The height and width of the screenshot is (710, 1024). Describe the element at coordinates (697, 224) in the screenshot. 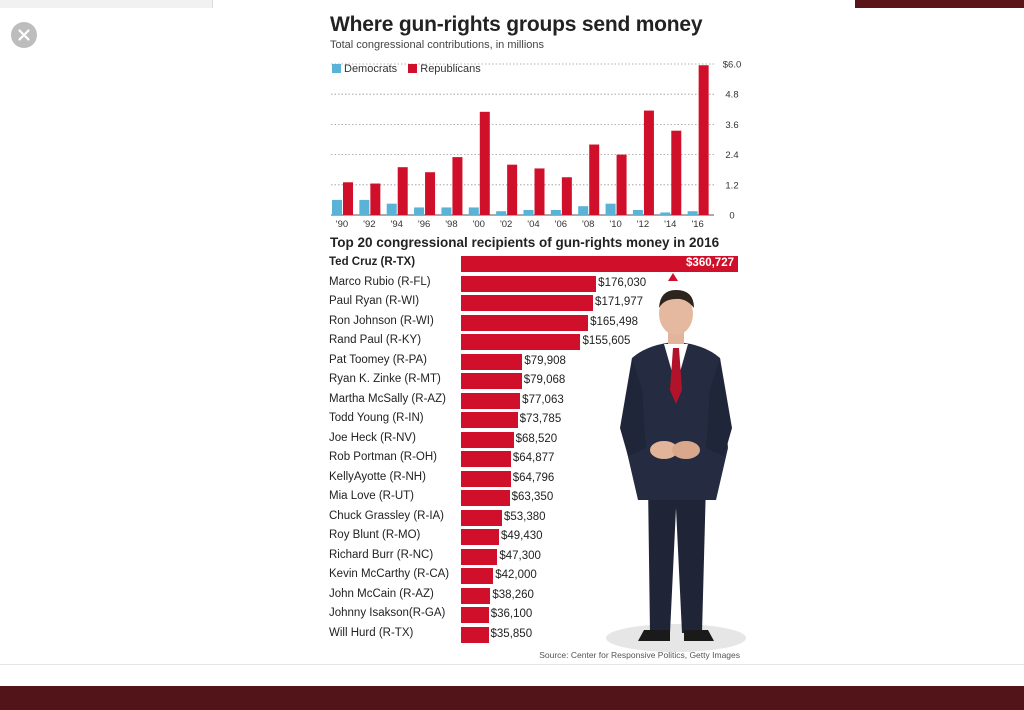

I see `x-tick-label: '16` at that location.